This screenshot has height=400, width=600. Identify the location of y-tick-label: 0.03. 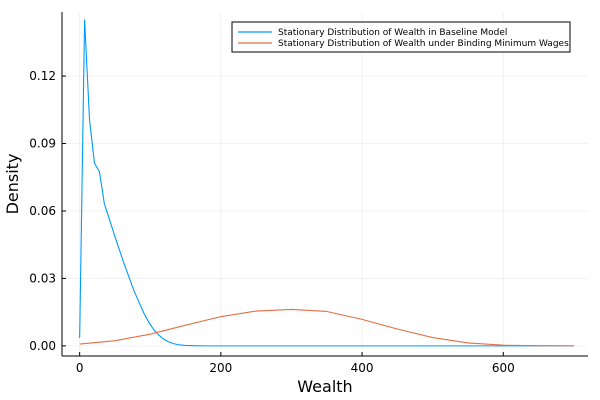
(42, 278).